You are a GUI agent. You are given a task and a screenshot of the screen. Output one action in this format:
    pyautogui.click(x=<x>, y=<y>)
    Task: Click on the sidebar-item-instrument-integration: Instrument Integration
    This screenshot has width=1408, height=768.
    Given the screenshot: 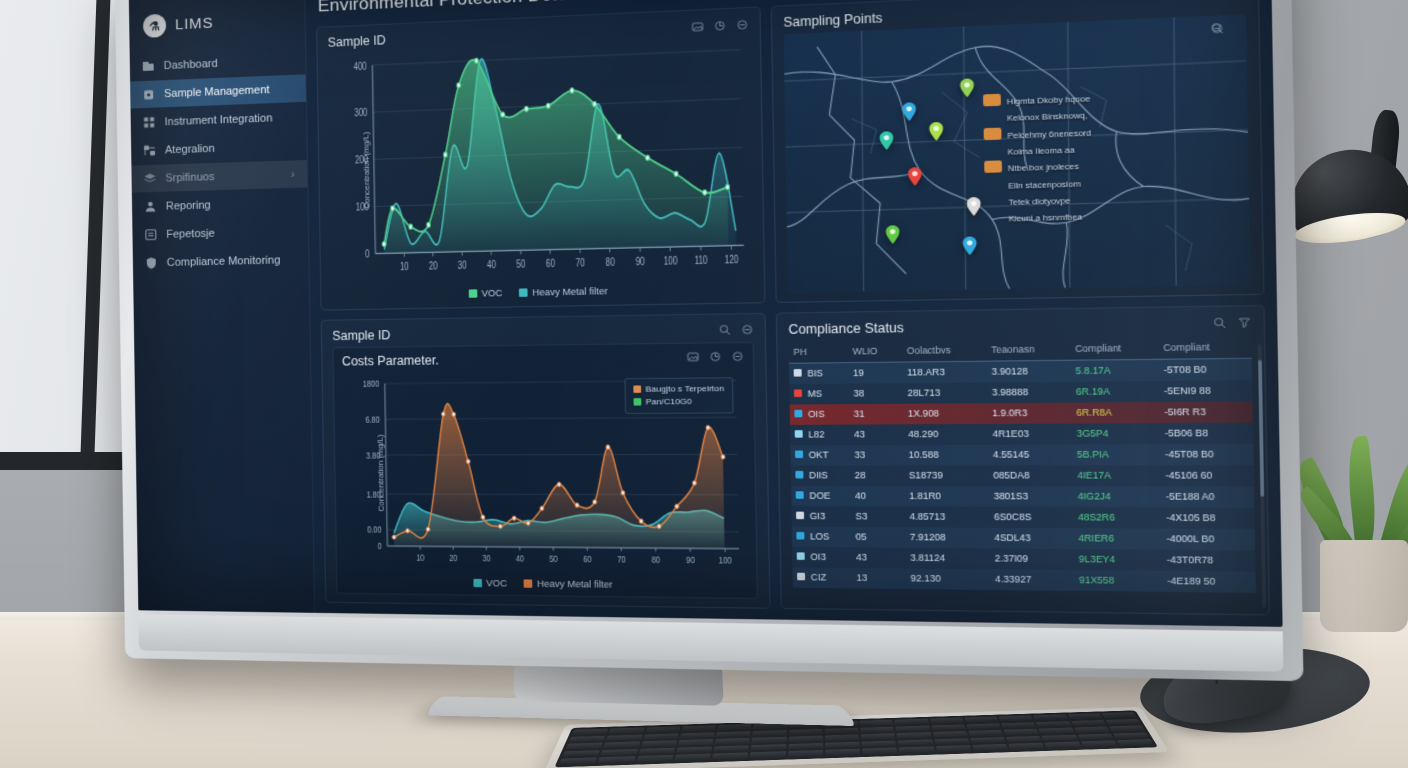 What is the action you would take?
    pyautogui.click(x=219, y=120)
    